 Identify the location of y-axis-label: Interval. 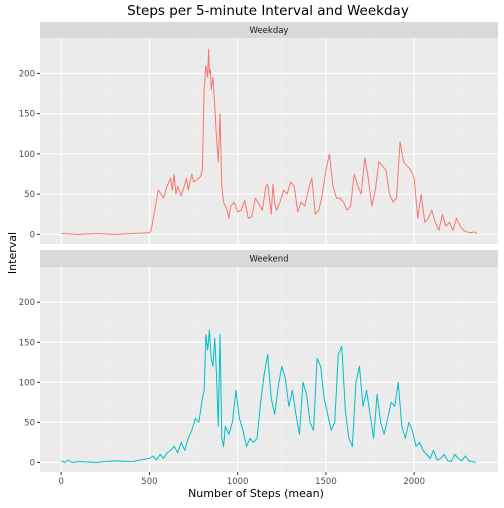
(12, 253).